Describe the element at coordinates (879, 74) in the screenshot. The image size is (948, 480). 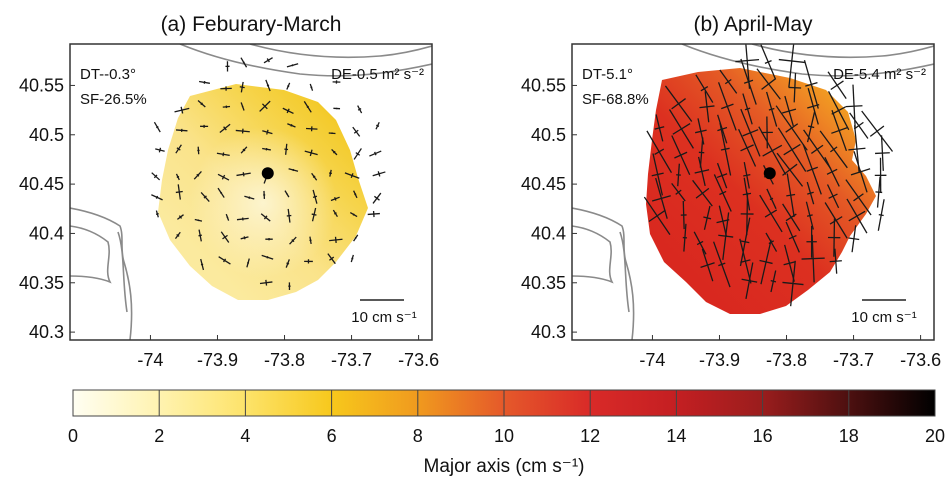
I see `panel-b-de: DE-5.4 m² s⁻²` at that location.